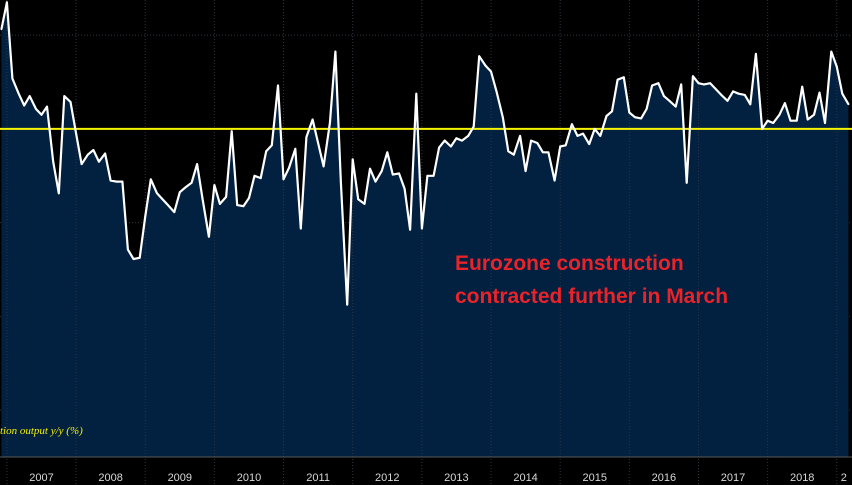  Describe the element at coordinates (664, 478) in the screenshot. I see `x-tick-label: 2016` at that location.